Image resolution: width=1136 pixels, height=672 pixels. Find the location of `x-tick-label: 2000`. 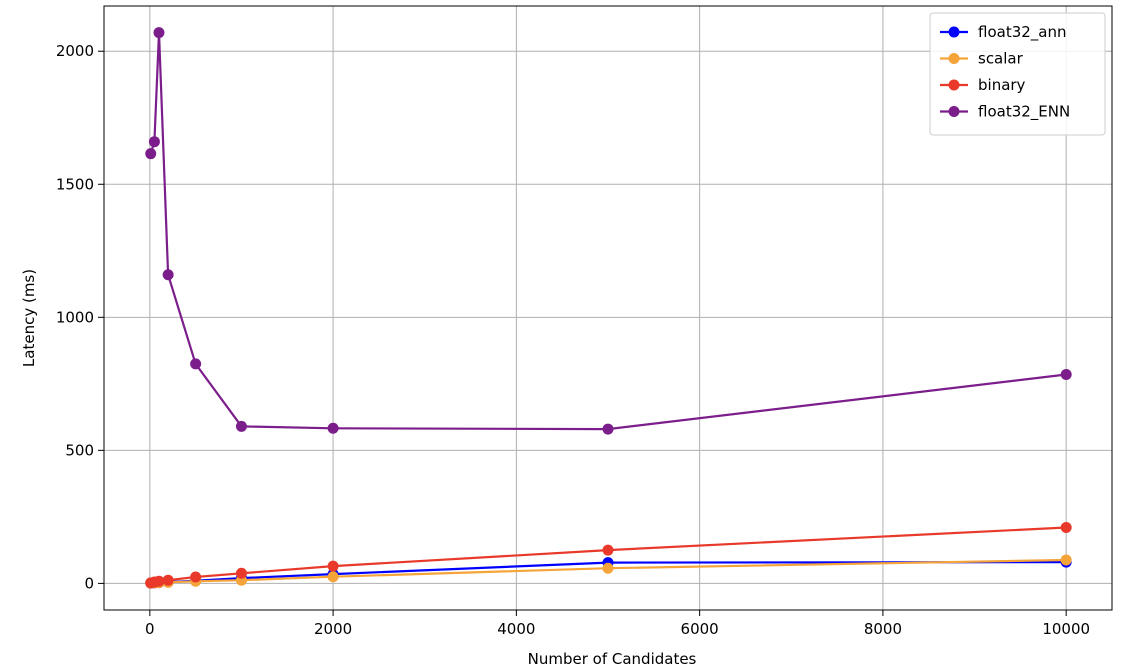

x-tick-label: 2000 is located at coordinates (333, 629).